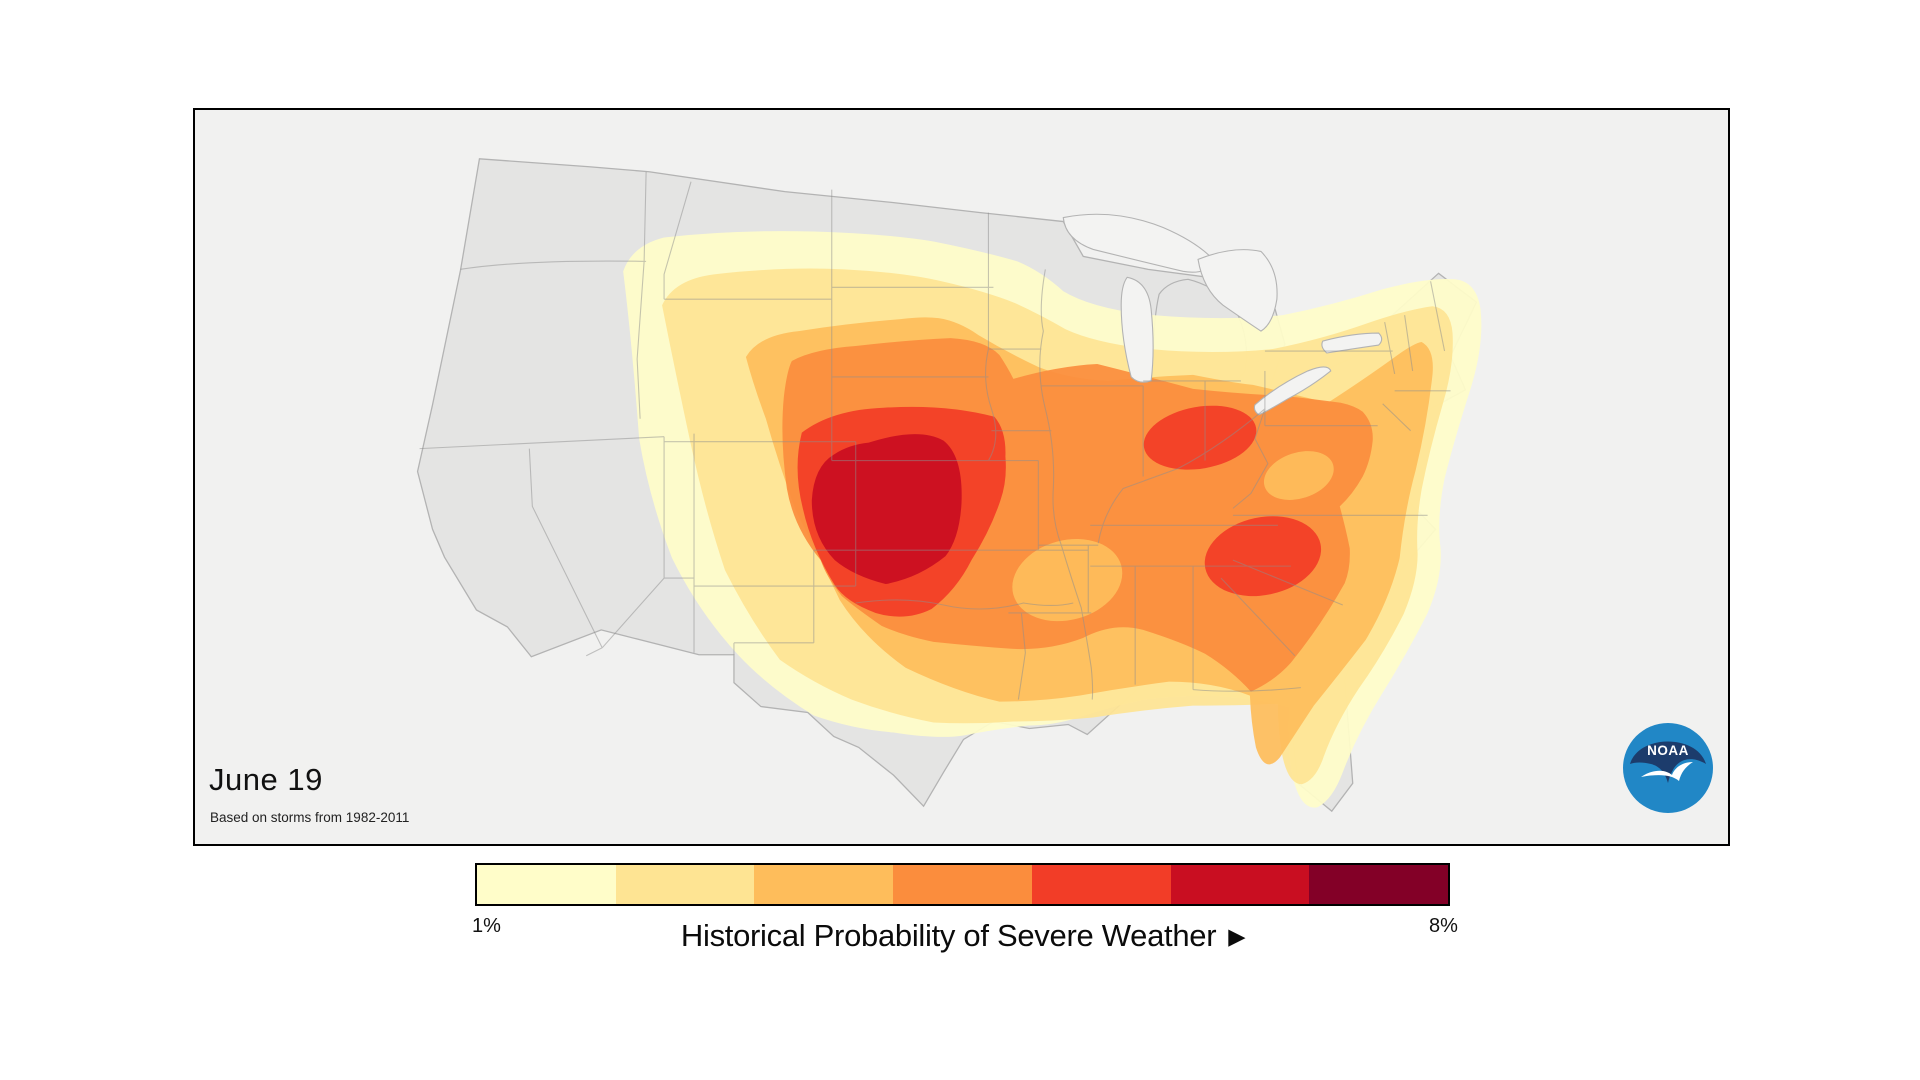 This screenshot has height=1080, width=1920. I want to click on noaa-logo-gull-icon, so click(1667, 771).